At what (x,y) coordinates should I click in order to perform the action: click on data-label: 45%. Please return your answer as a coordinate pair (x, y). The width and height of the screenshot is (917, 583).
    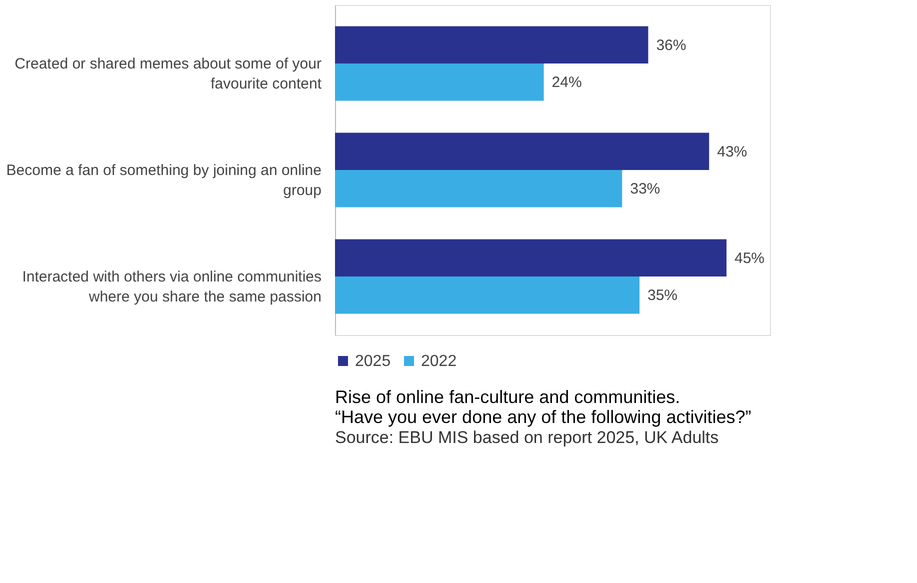
    Looking at the image, I should click on (749, 258).